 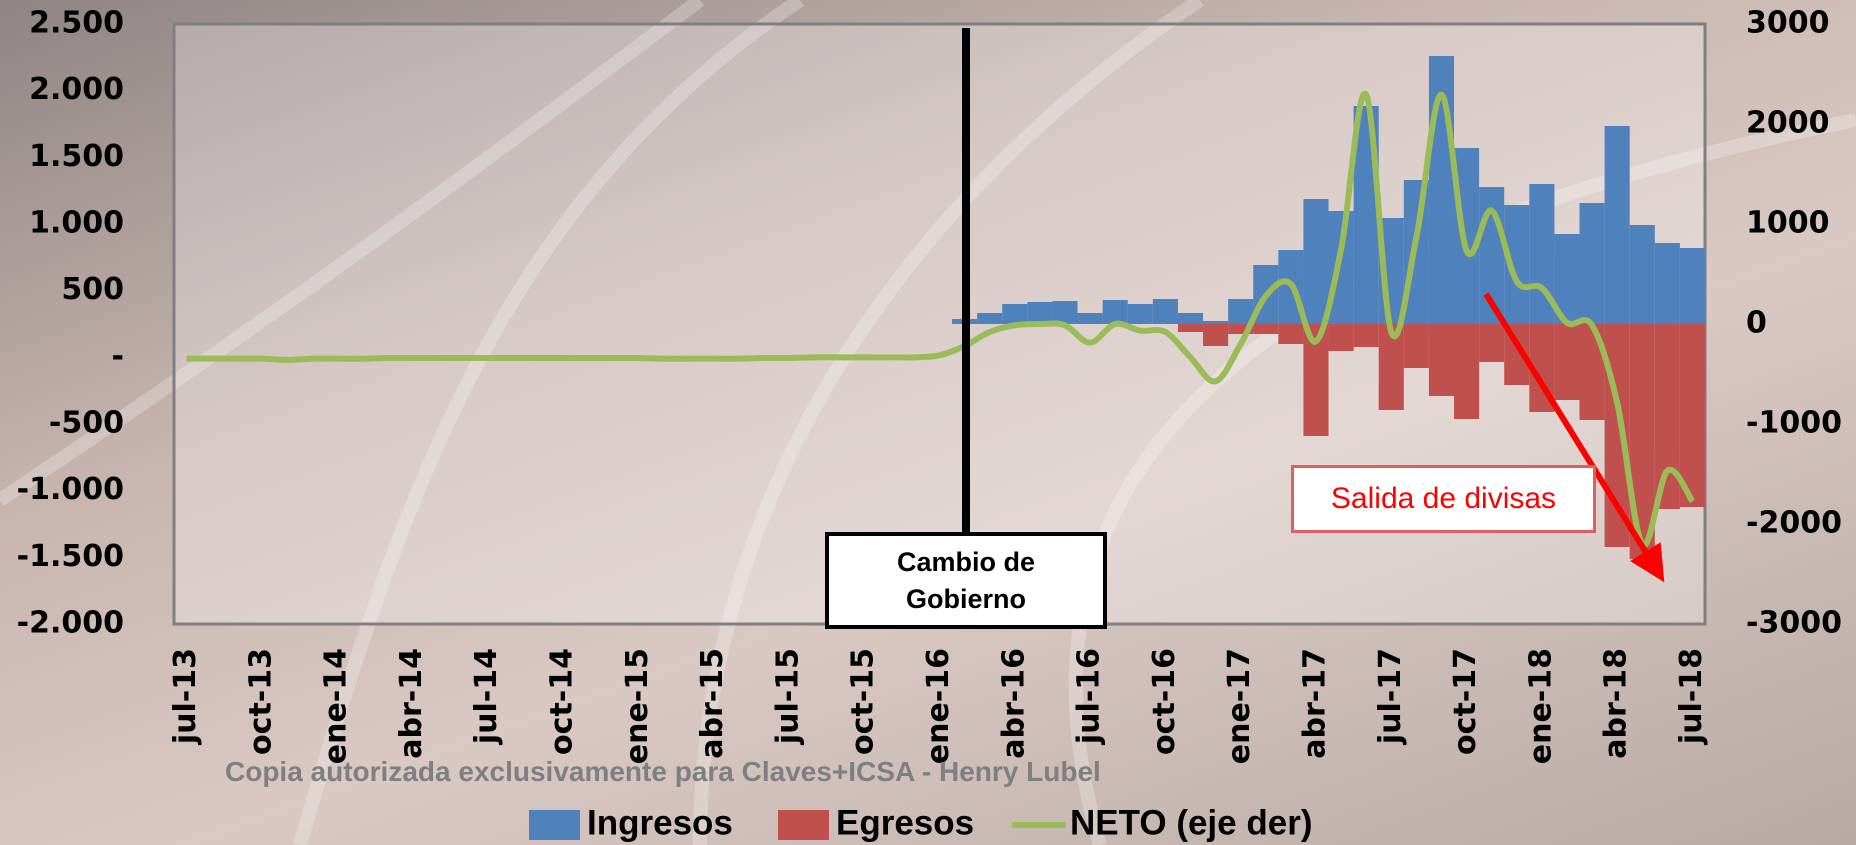 I want to click on y-tick-label: -1.500, so click(x=70, y=556).